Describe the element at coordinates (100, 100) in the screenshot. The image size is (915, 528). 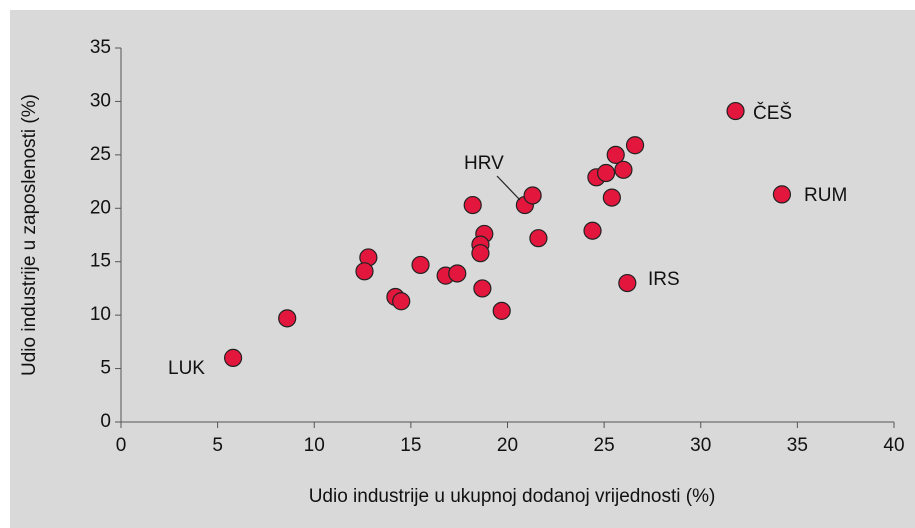
I see `y-tick-label: 30` at that location.